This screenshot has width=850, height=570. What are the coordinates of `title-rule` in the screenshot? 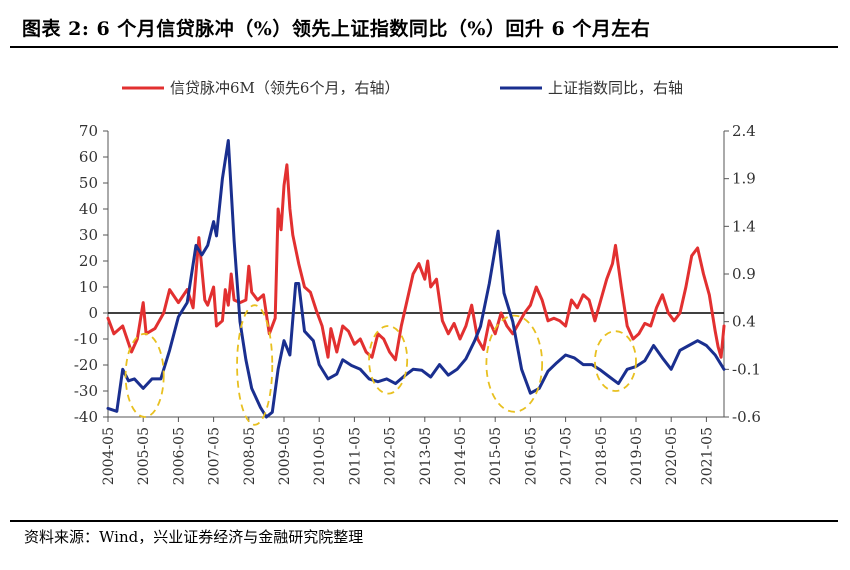 It's located at (424, 47).